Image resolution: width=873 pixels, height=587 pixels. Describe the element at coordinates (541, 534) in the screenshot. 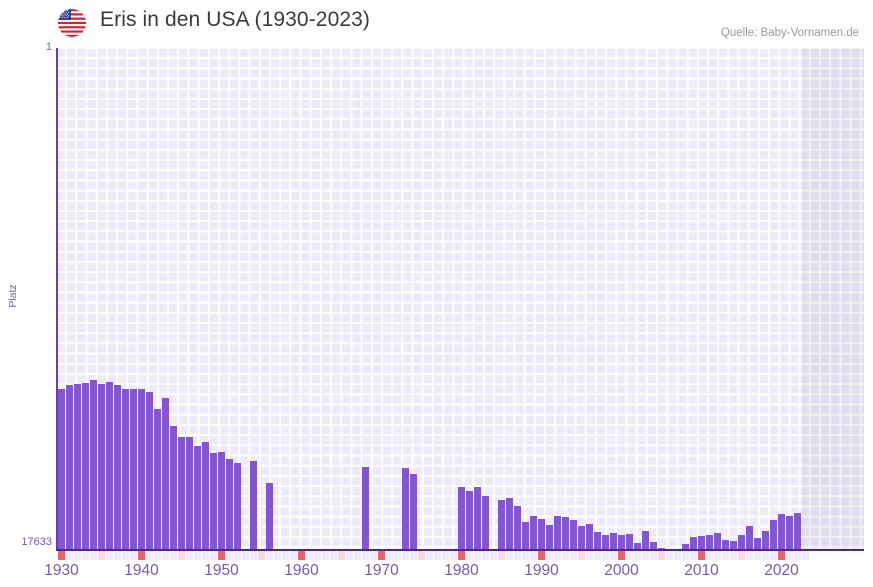

I see `bar-1990` at that location.